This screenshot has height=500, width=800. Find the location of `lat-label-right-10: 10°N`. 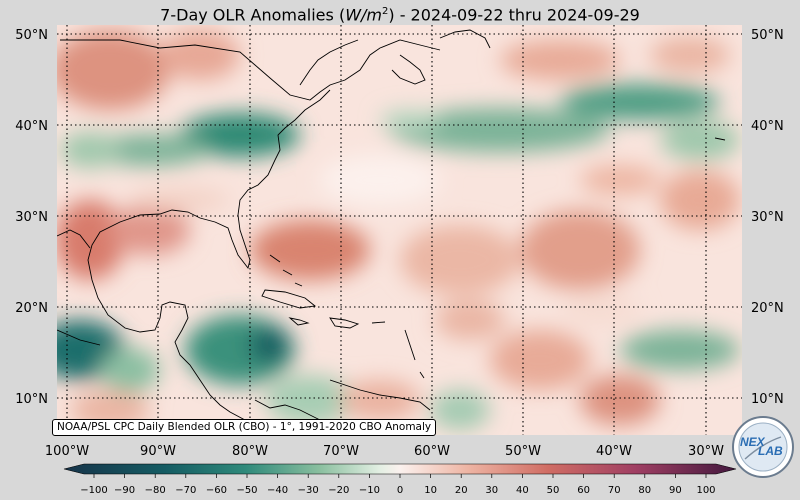

lat-label-right-10: 10°N is located at coordinates (767, 399).